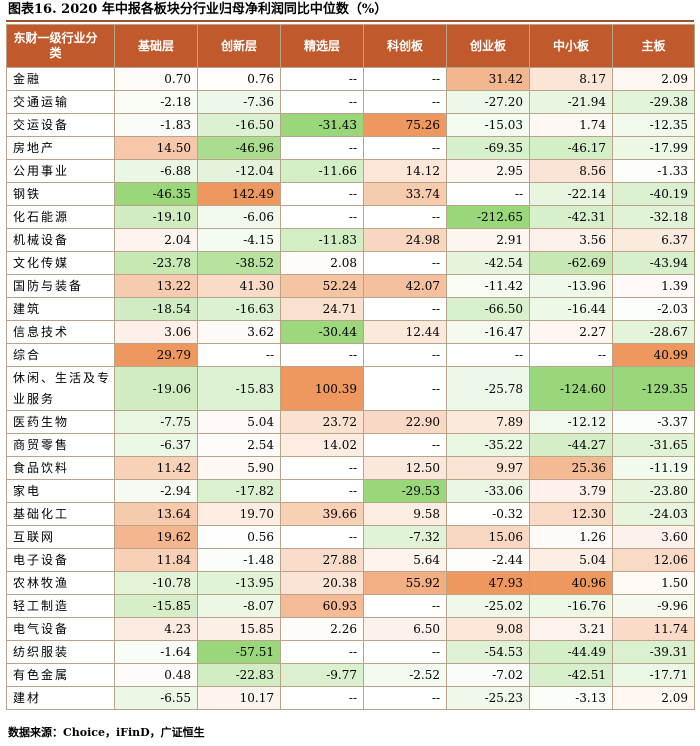 Image resolution: width=700 pixels, height=746 pixels. I want to click on industry-name-cell: 建材, so click(60, 698).